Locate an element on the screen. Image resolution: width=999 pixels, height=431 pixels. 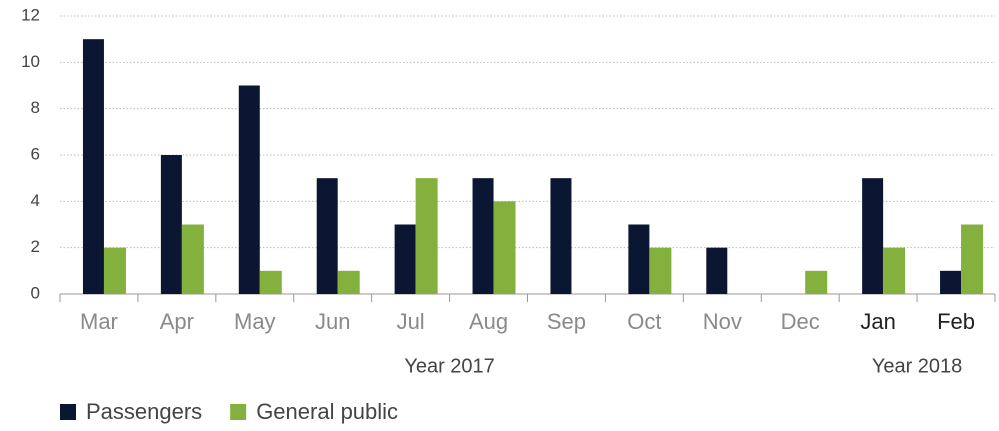
x-tick-label: Jul is located at coordinates (411, 321).